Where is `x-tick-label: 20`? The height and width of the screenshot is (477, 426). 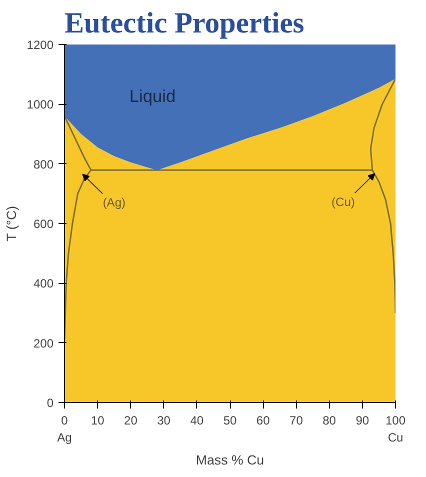
x-tick-label: 20 is located at coordinates (131, 421).